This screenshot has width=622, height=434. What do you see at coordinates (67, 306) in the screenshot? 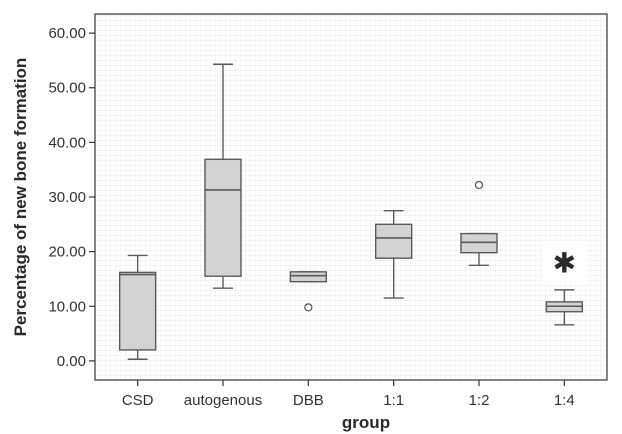
I see `y-tick-label: 10.00` at bounding box center [67, 306].